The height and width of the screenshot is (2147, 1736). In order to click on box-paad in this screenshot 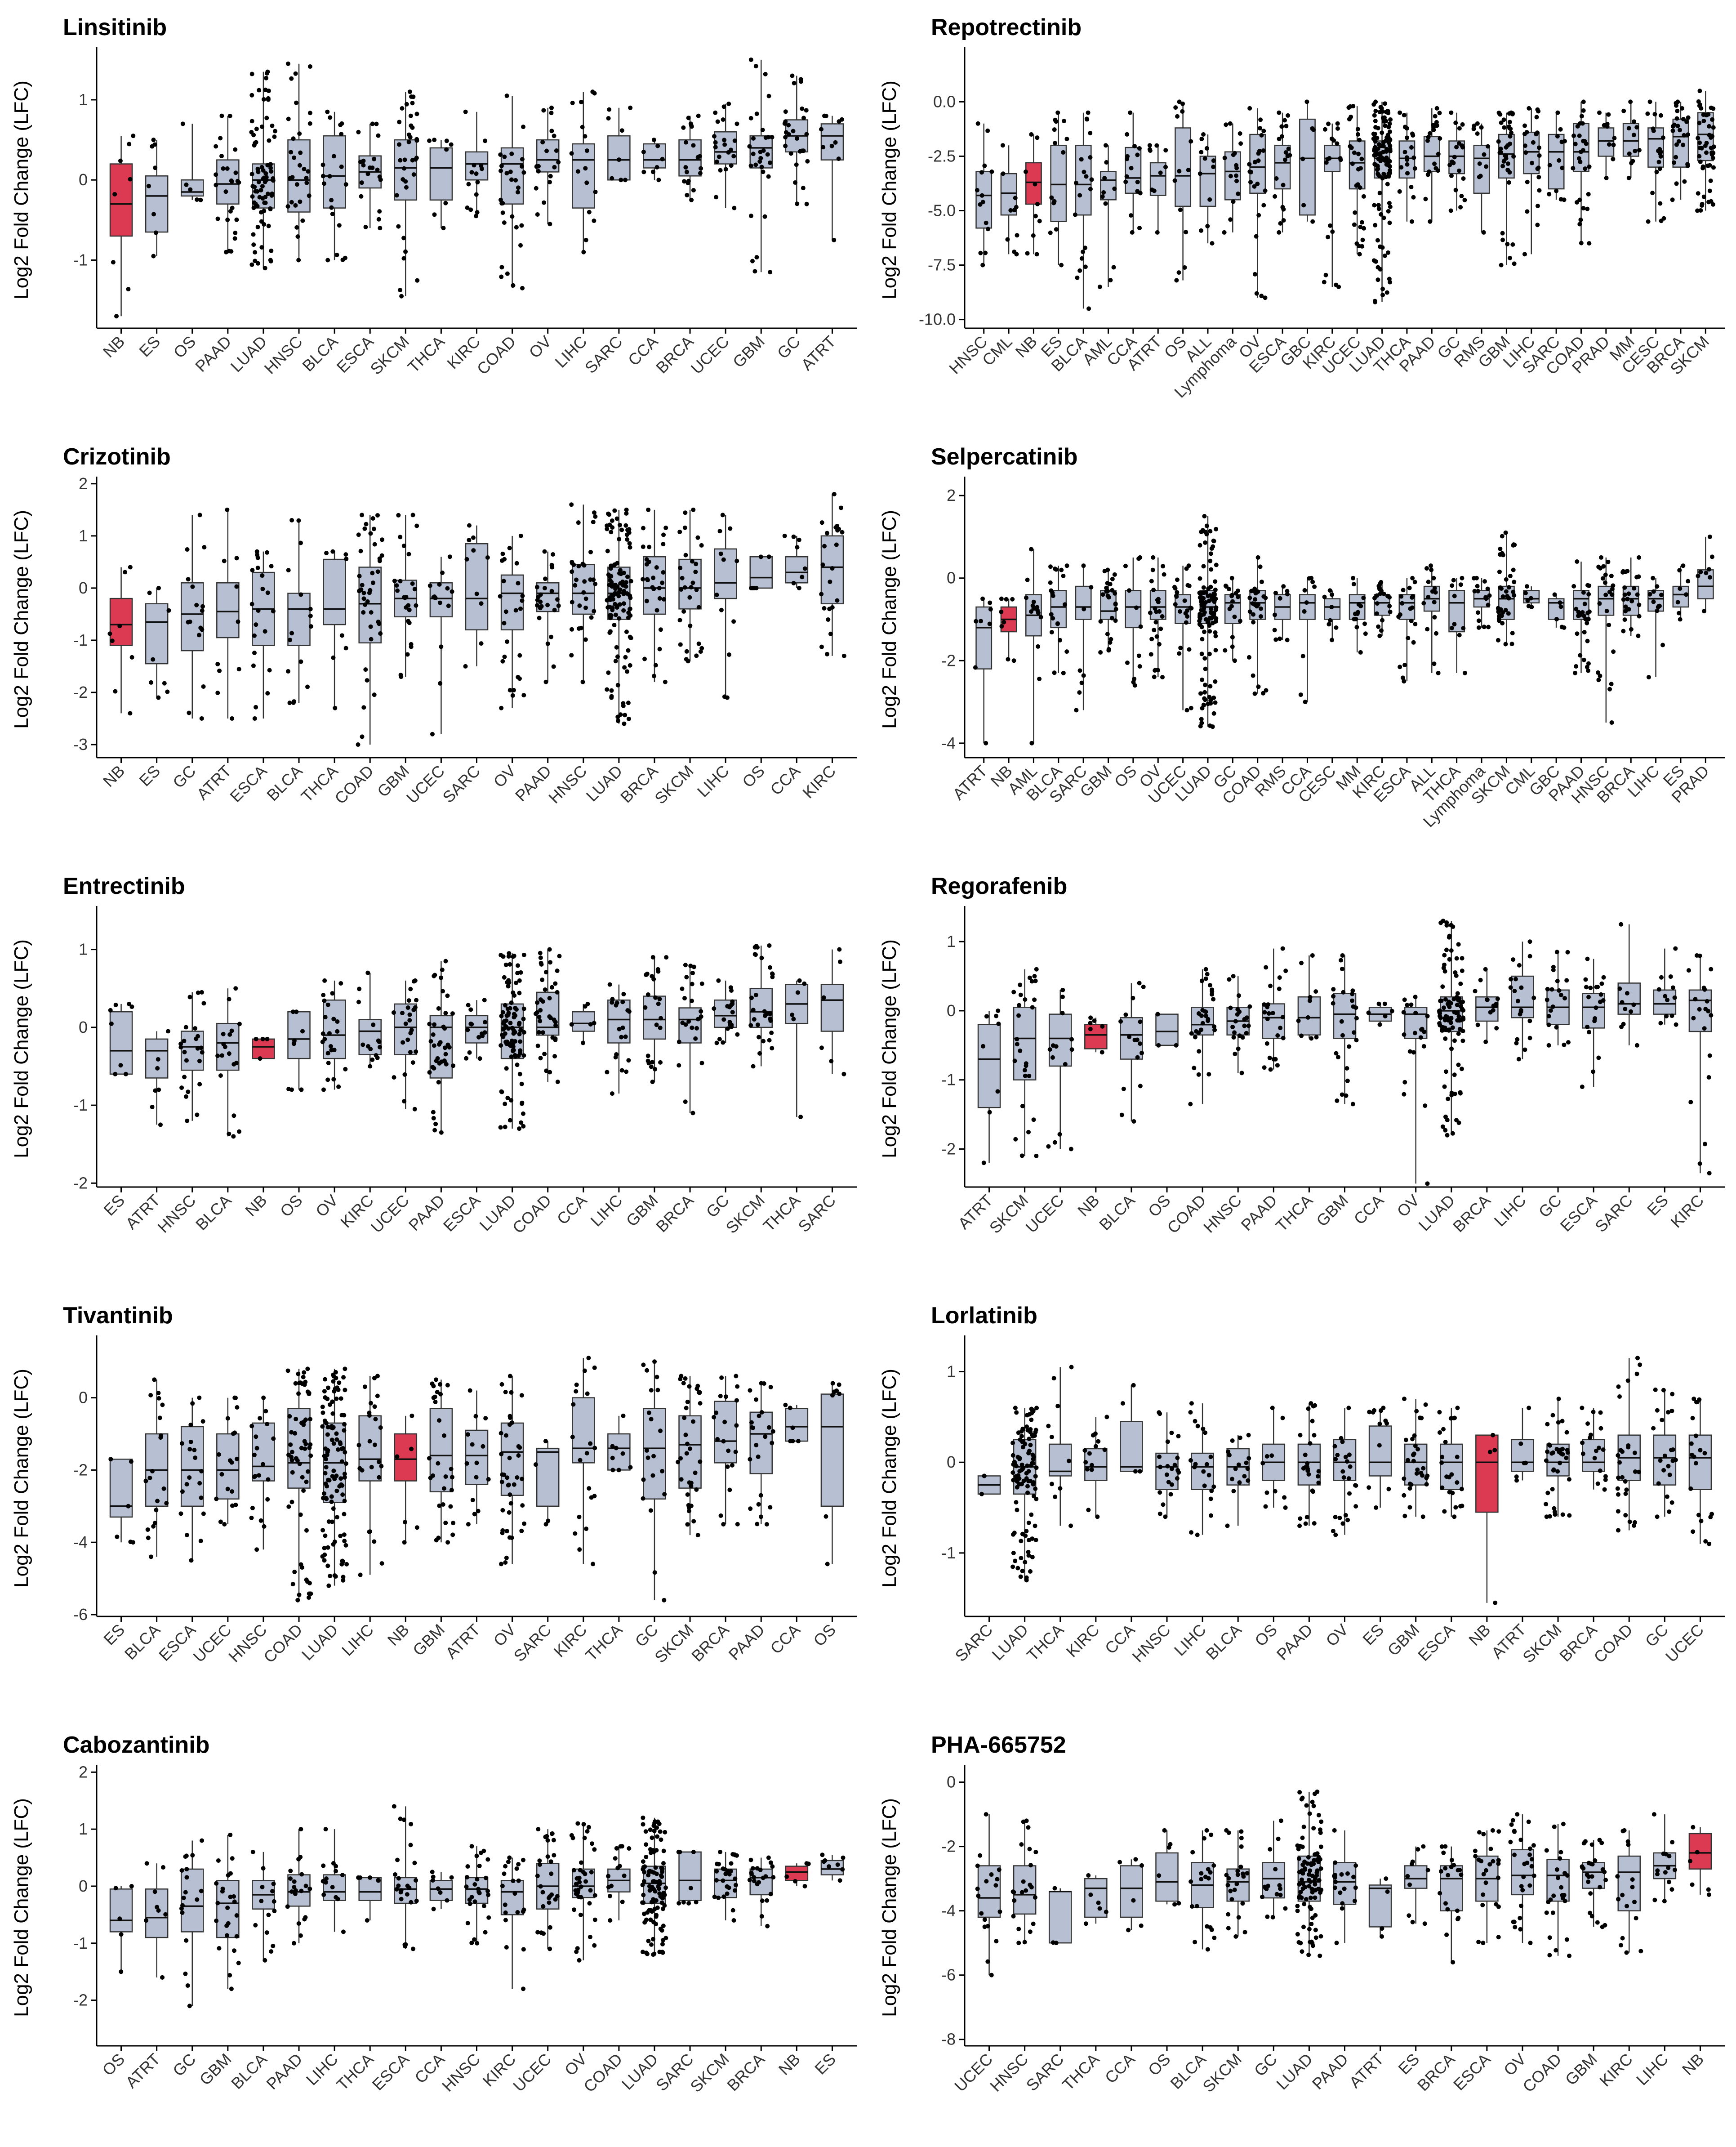, I will do `click(1309, 1464)`.